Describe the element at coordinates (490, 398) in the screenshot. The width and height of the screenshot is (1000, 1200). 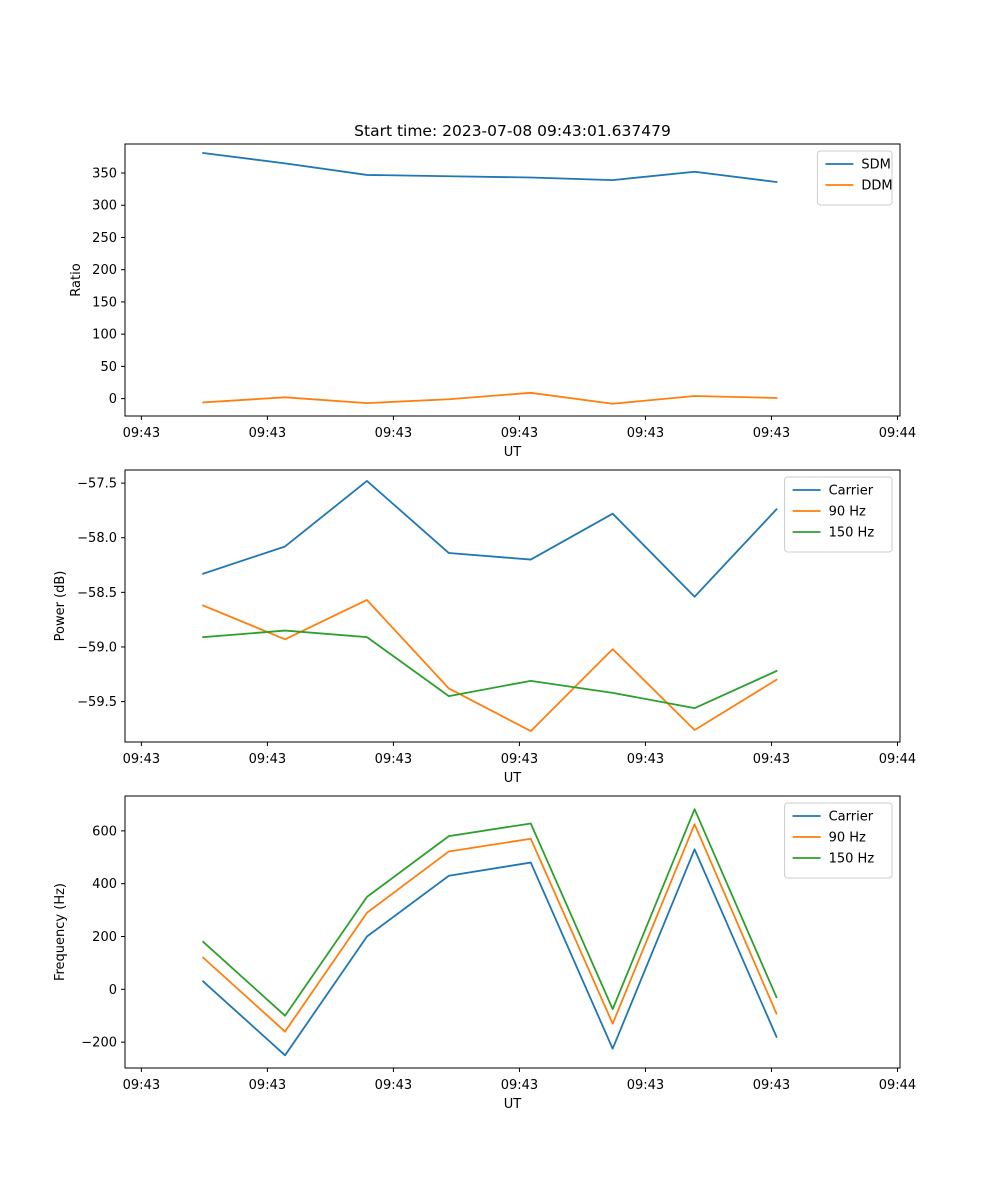
I see `ratio-series-line-ddm` at that location.